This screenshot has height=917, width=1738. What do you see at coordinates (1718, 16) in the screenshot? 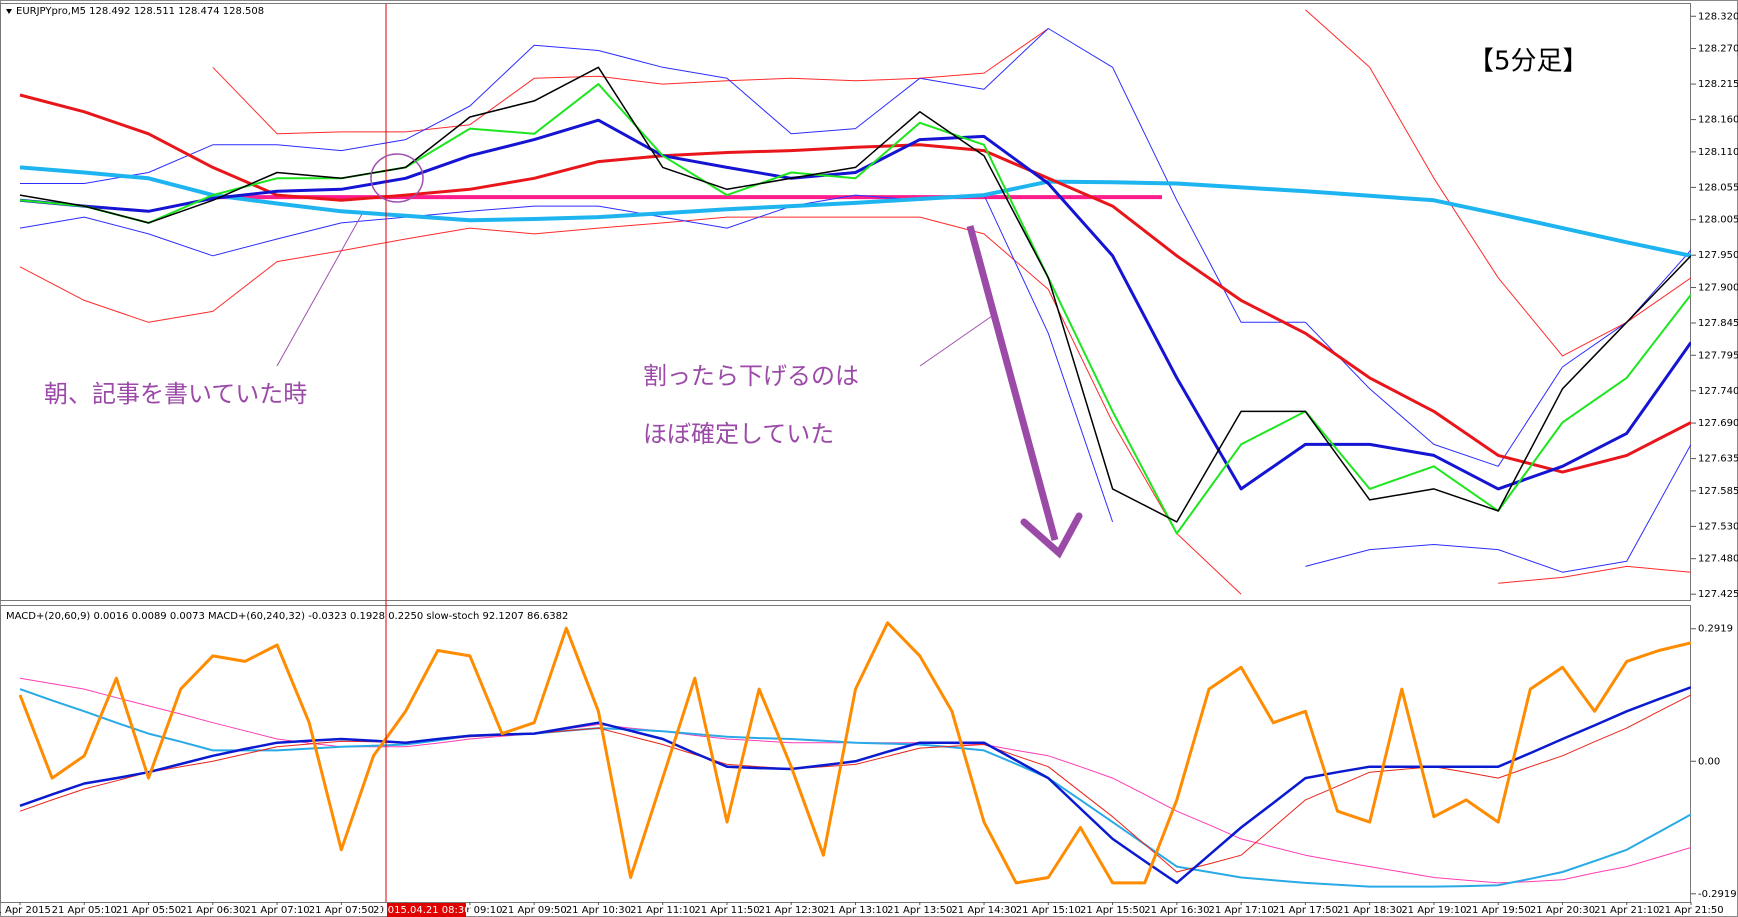
I see `y-tick-label: 128.320` at bounding box center [1718, 16].